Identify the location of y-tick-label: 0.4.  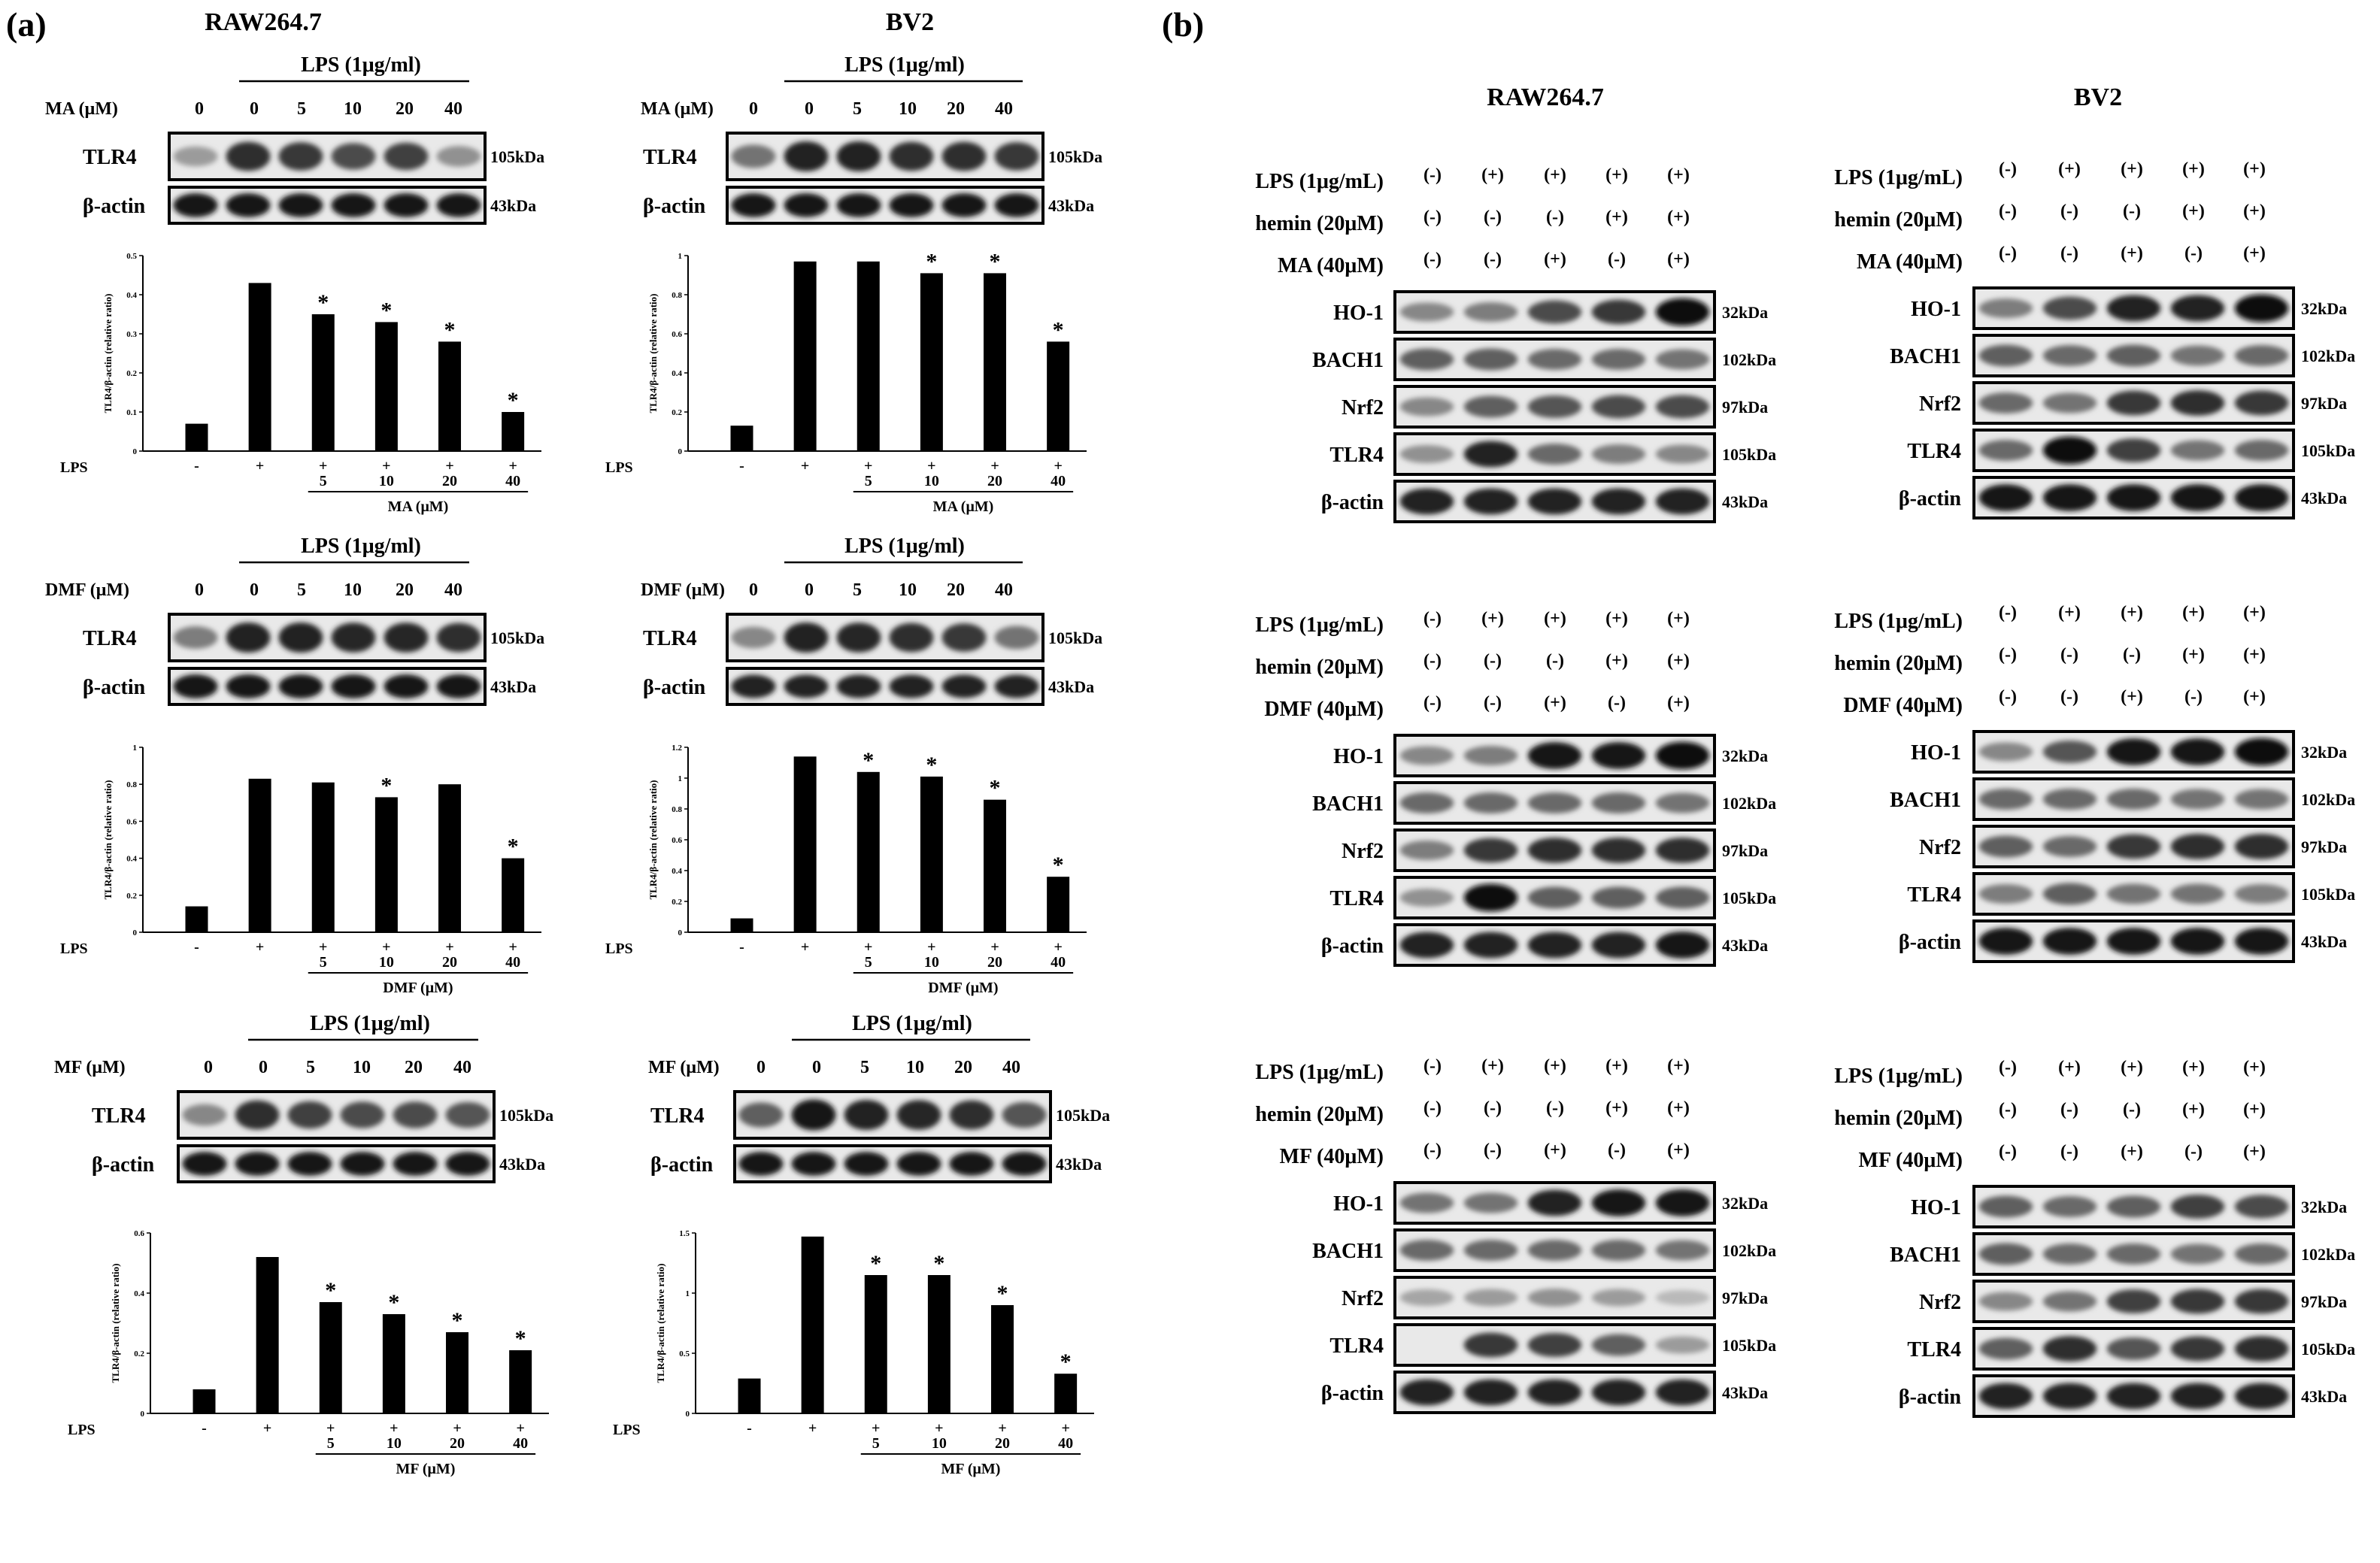
(131, 295).